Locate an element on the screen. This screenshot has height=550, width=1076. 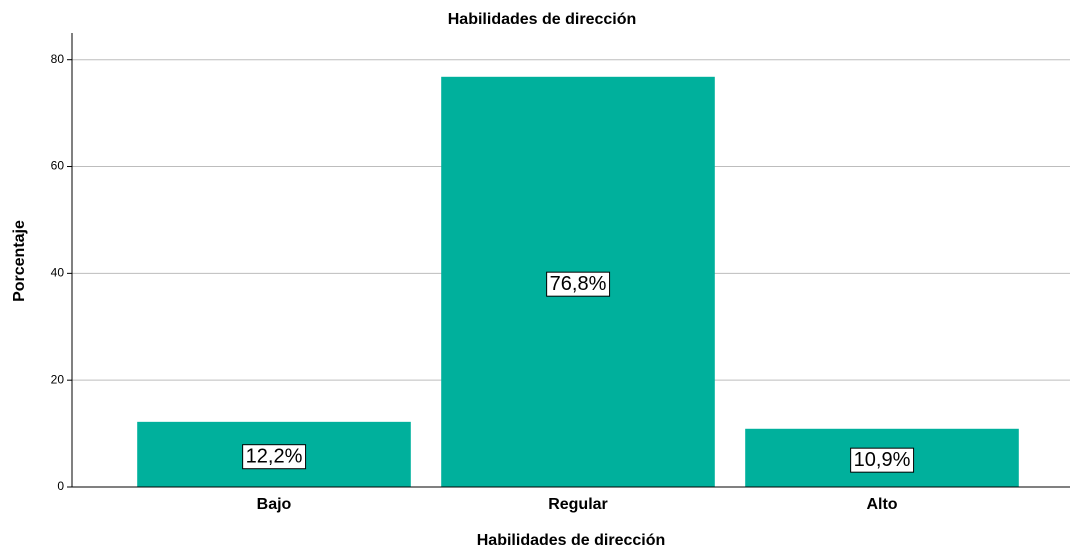
value-label: 76,8% is located at coordinates (578, 284).